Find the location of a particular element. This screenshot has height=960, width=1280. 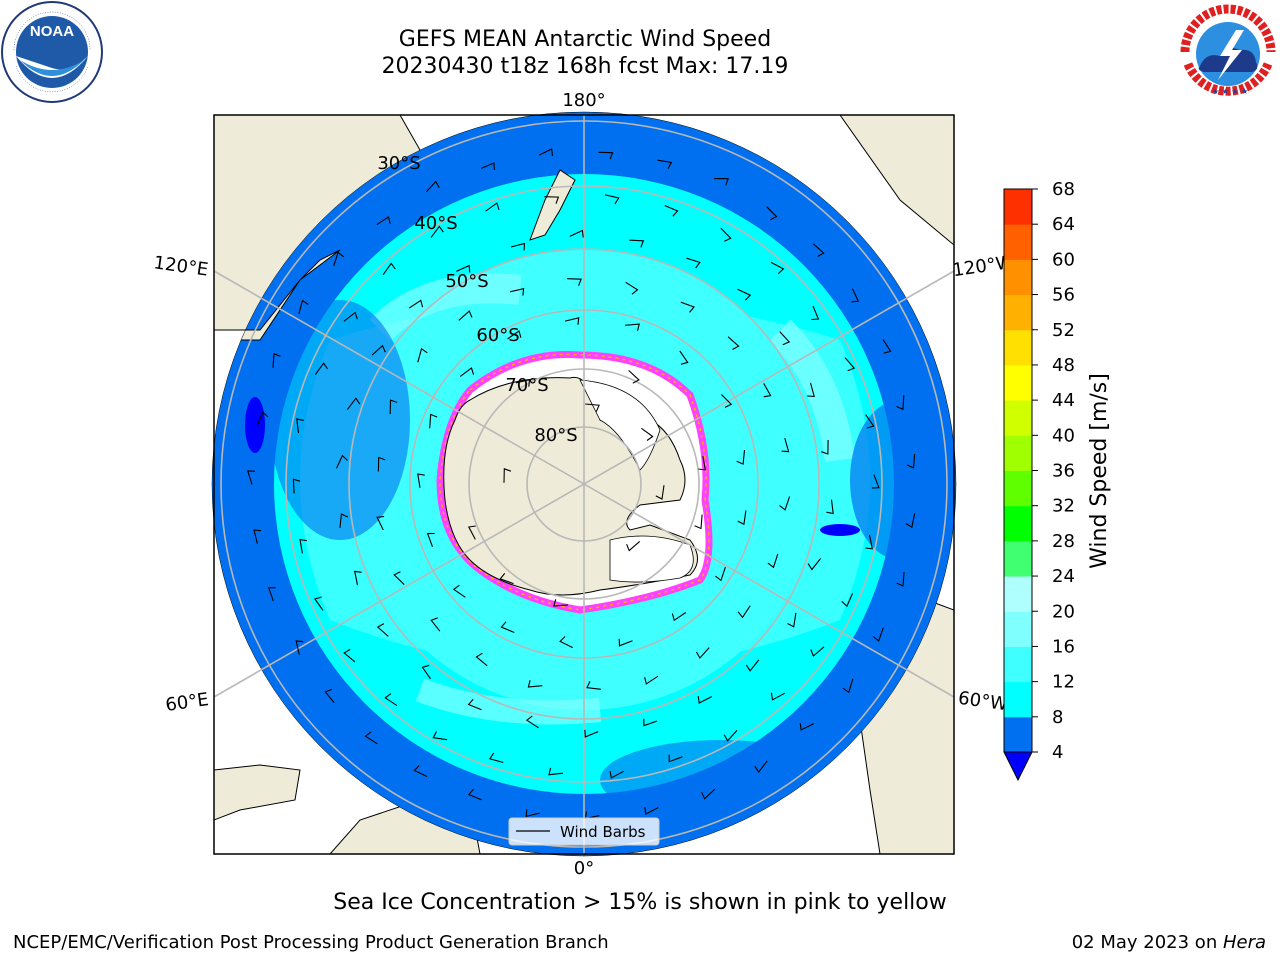

colorbar-tick-label: 28 is located at coordinates (1063, 541).